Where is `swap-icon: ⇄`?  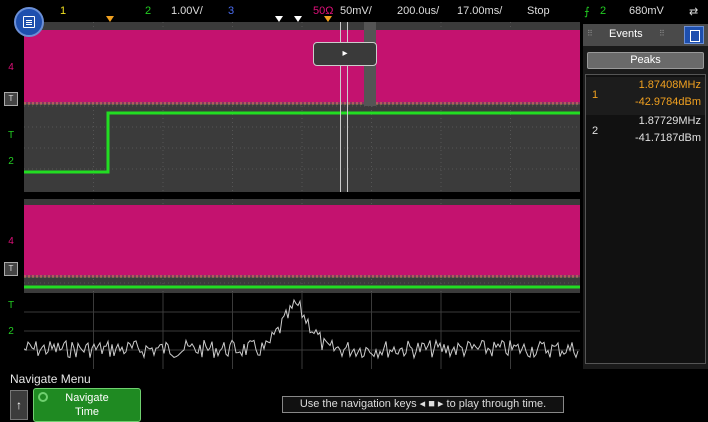
swap-icon: ⇄ is located at coordinates (694, 12).